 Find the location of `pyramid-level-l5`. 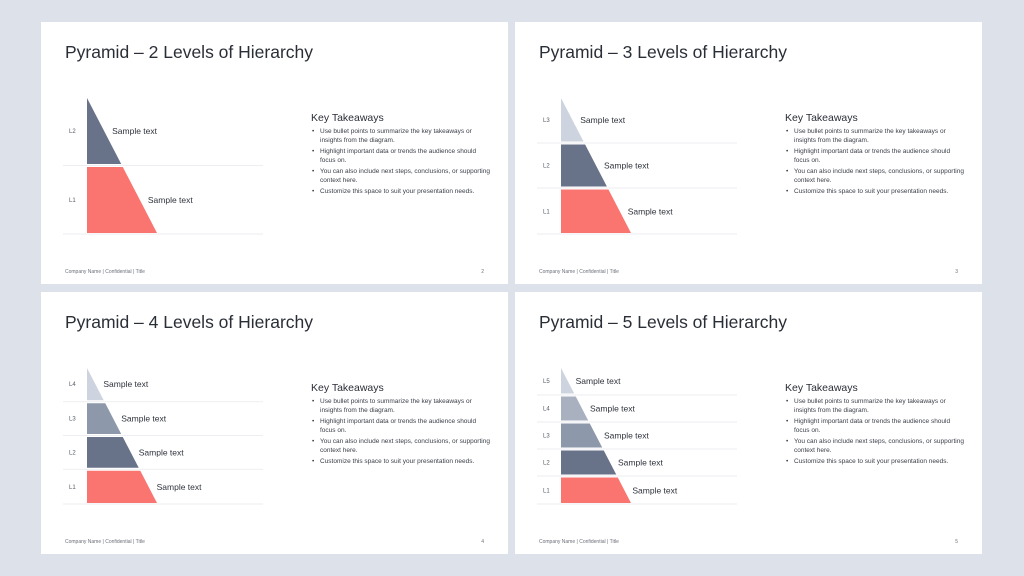

pyramid-level-l5 is located at coordinates (568, 381).